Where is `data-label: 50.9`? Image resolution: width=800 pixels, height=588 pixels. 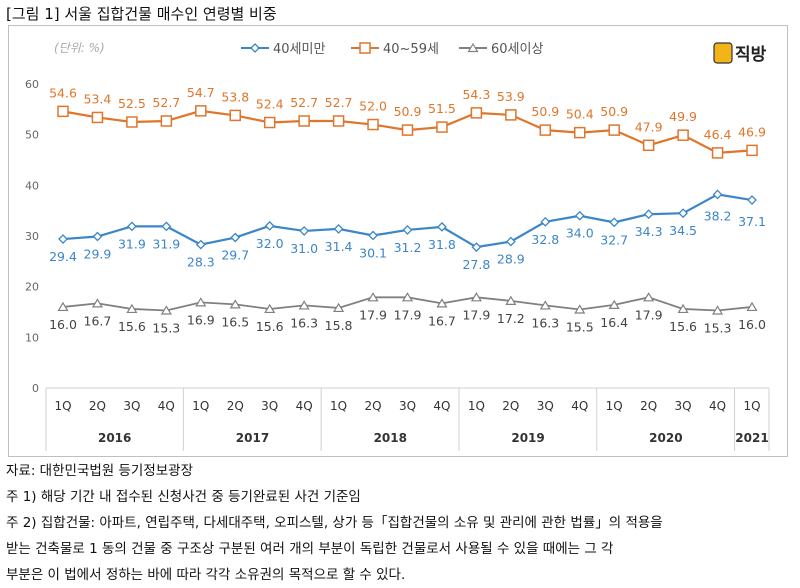
data-label: 50.9 is located at coordinates (545, 111).